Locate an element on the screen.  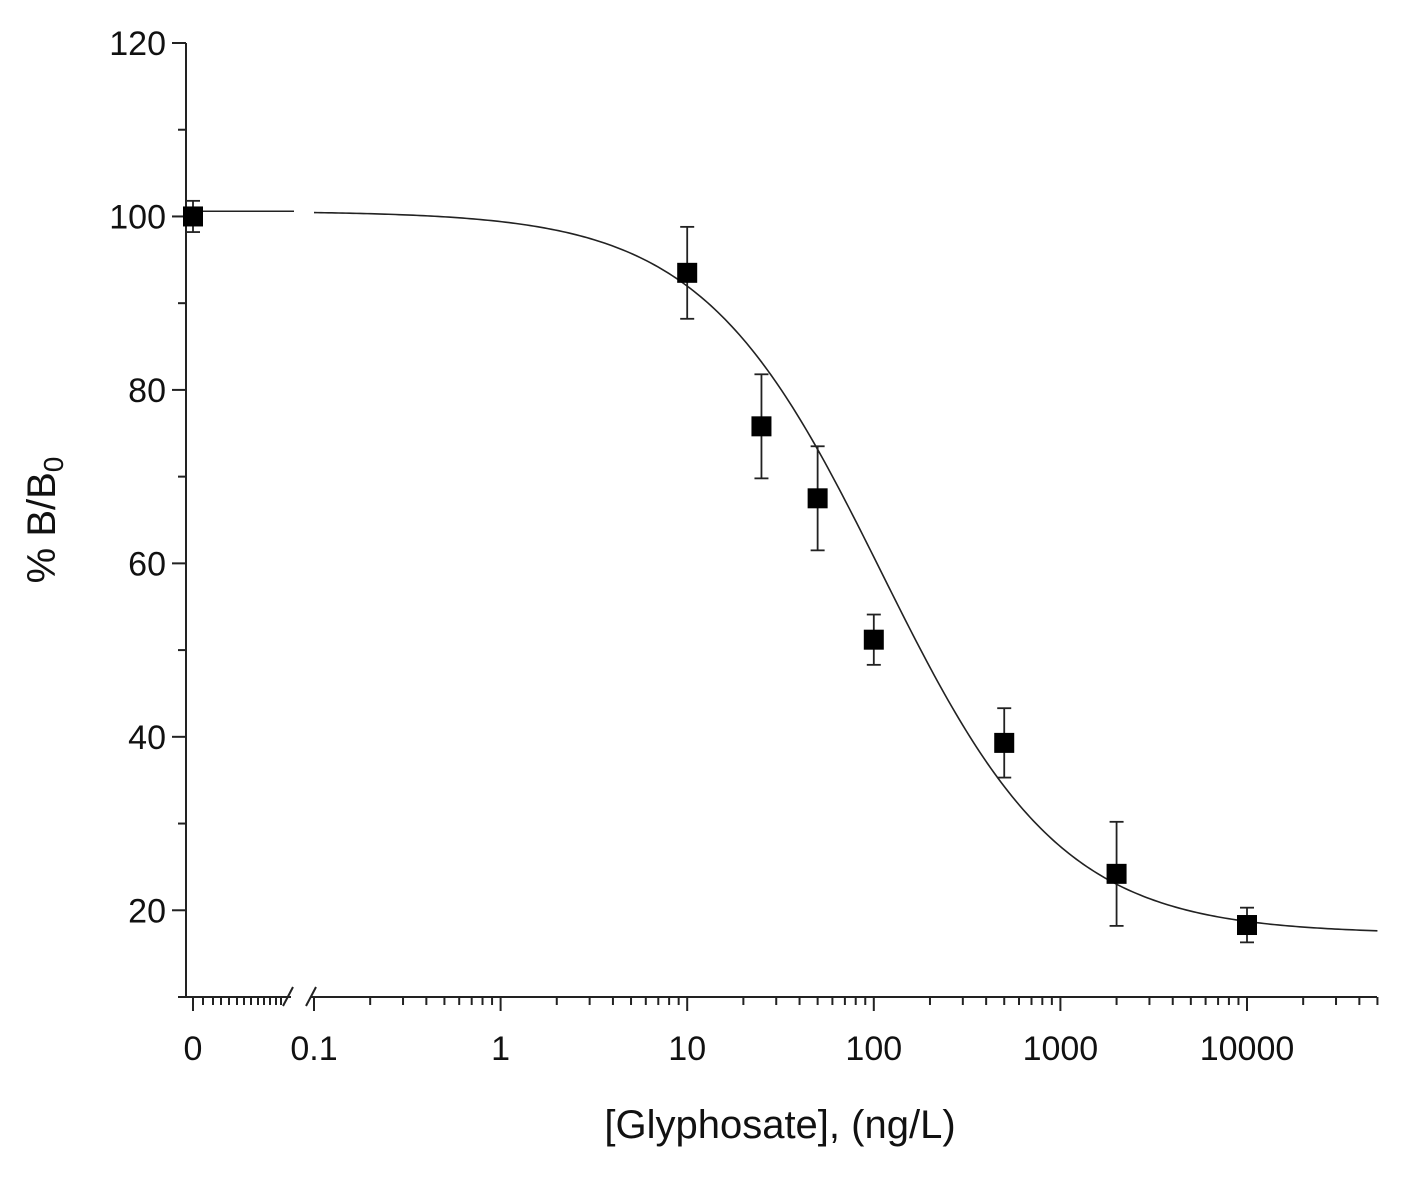
y-tick-label: 80 is located at coordinates (147, 391).